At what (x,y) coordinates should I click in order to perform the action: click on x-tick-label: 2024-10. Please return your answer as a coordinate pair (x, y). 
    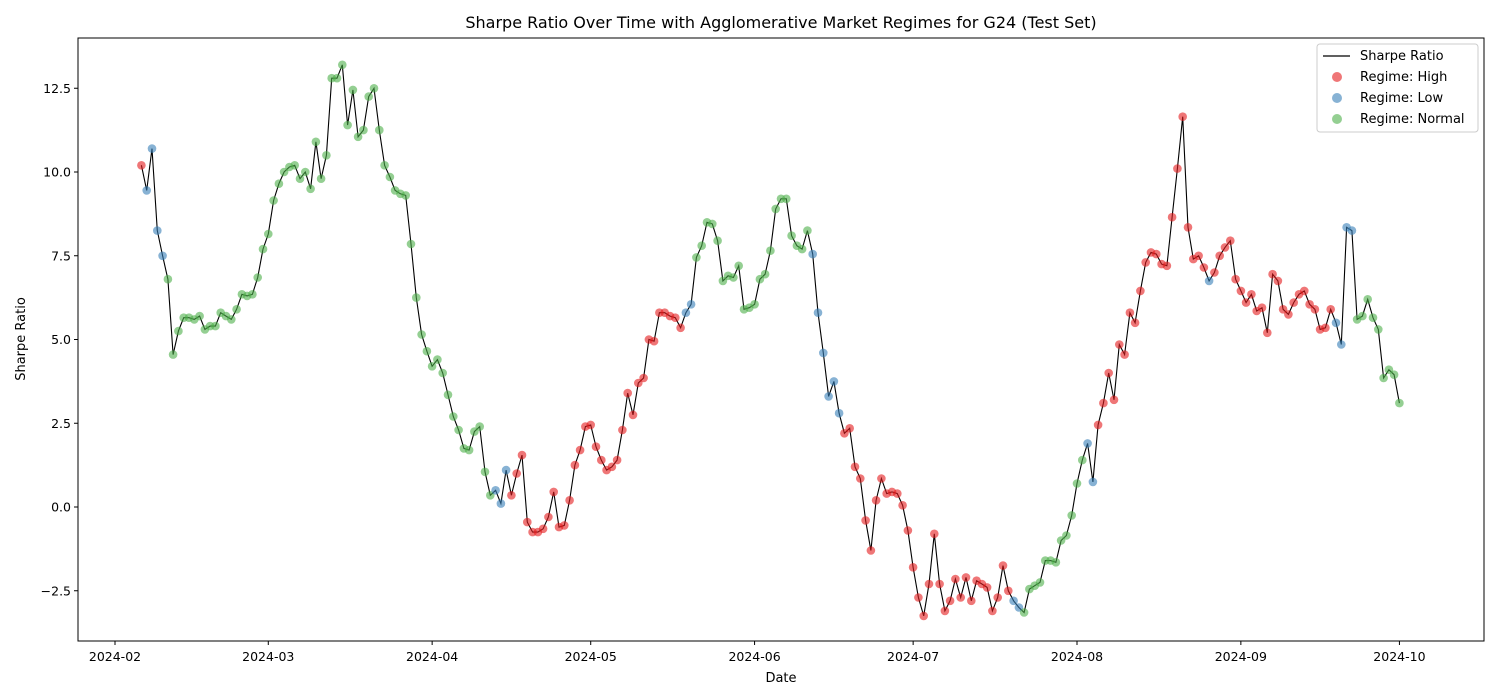
    Looking at the image, I should click on (1399, 656).